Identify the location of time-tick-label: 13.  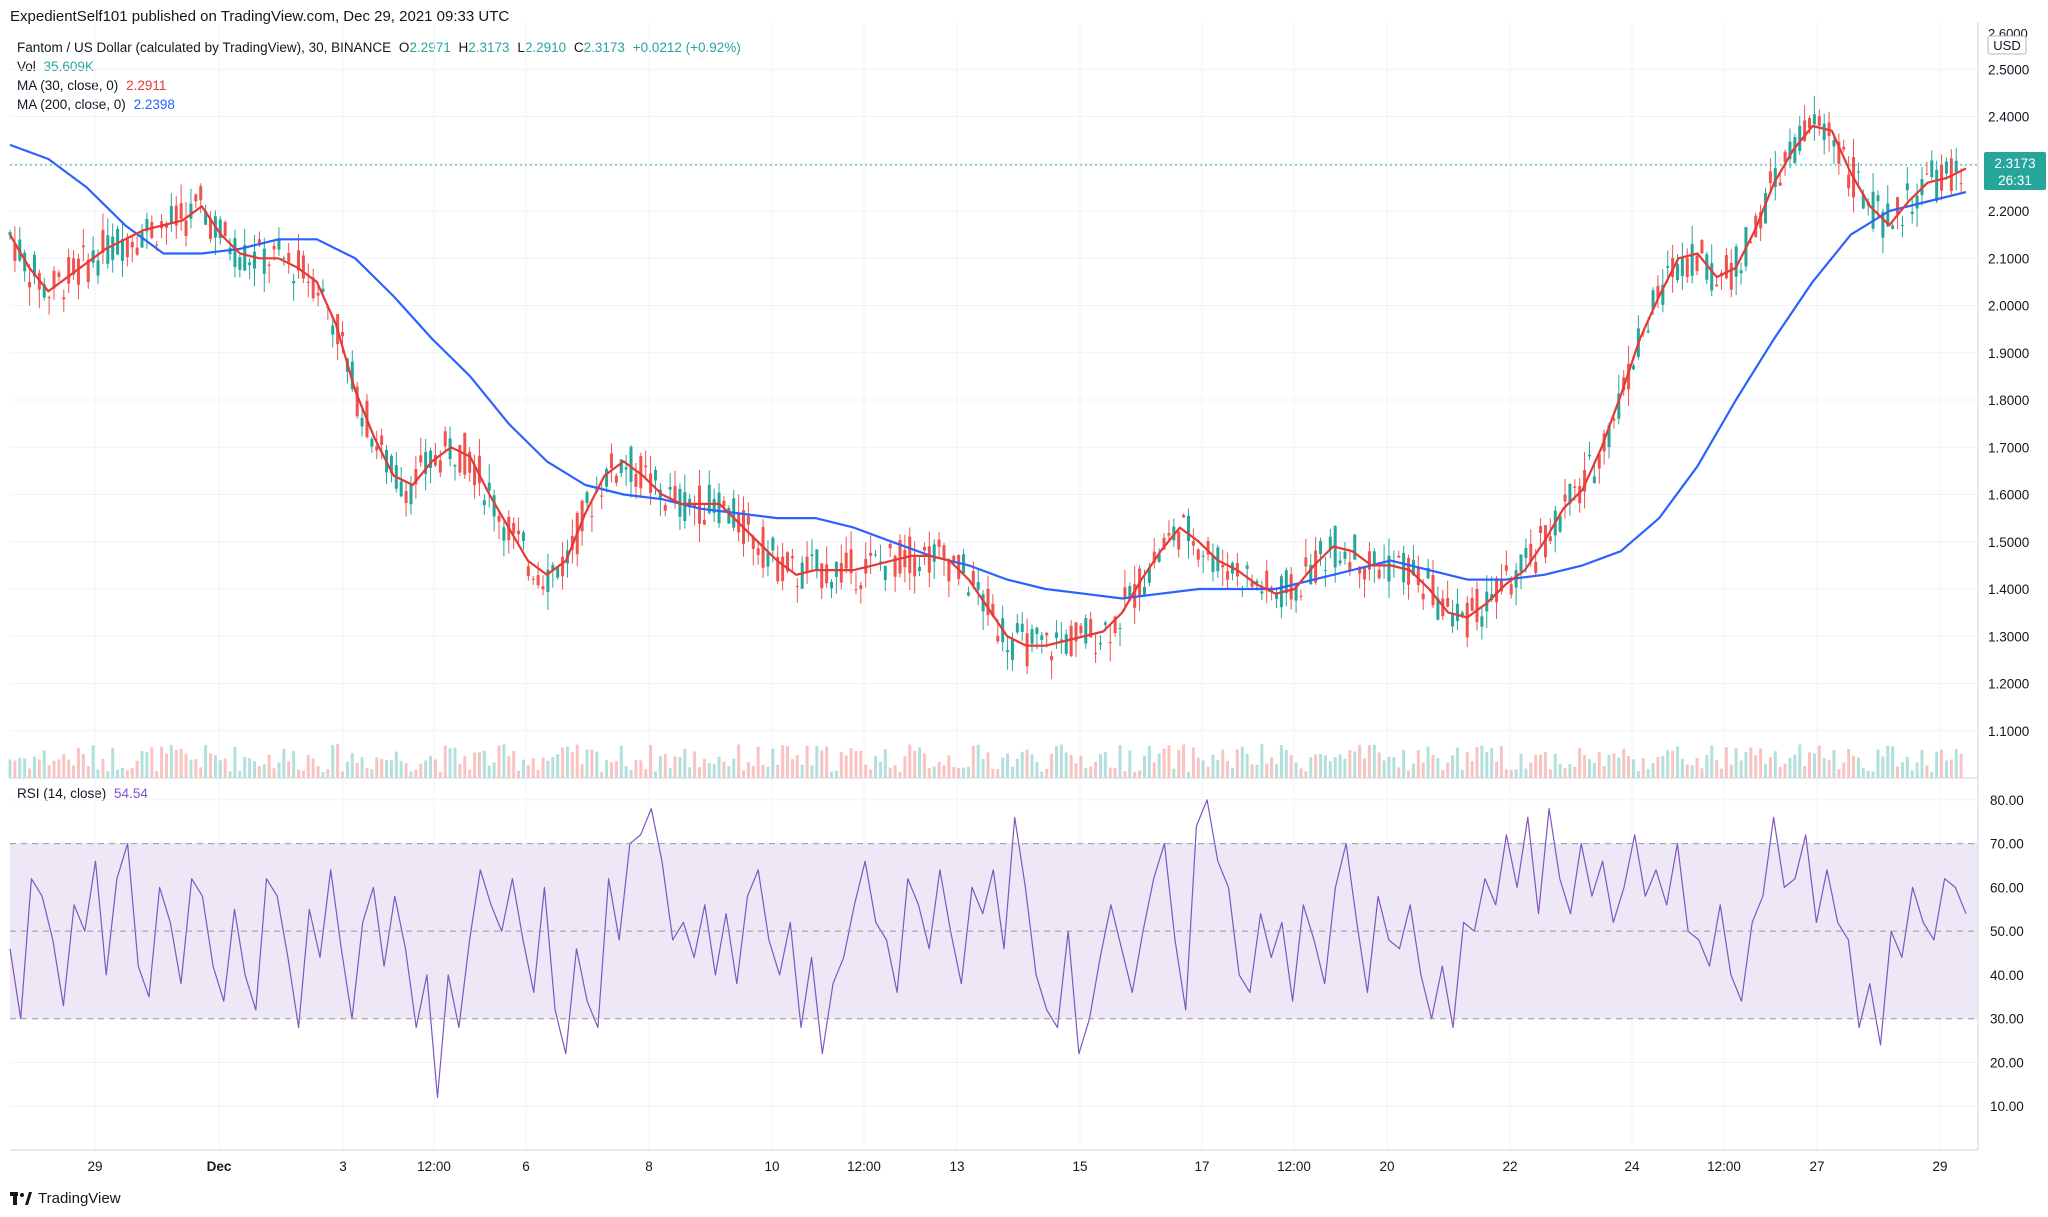
(956, 1166).